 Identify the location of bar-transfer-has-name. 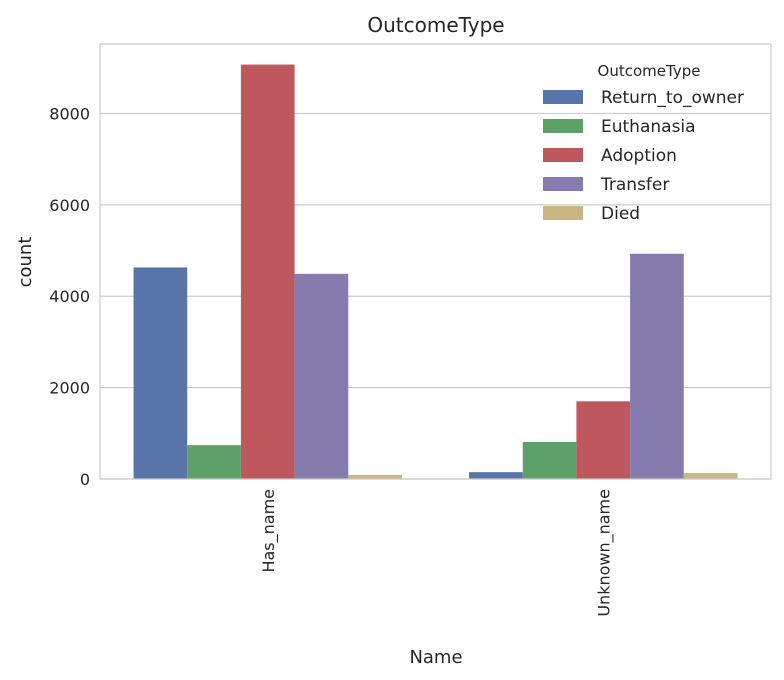
(321, 376).